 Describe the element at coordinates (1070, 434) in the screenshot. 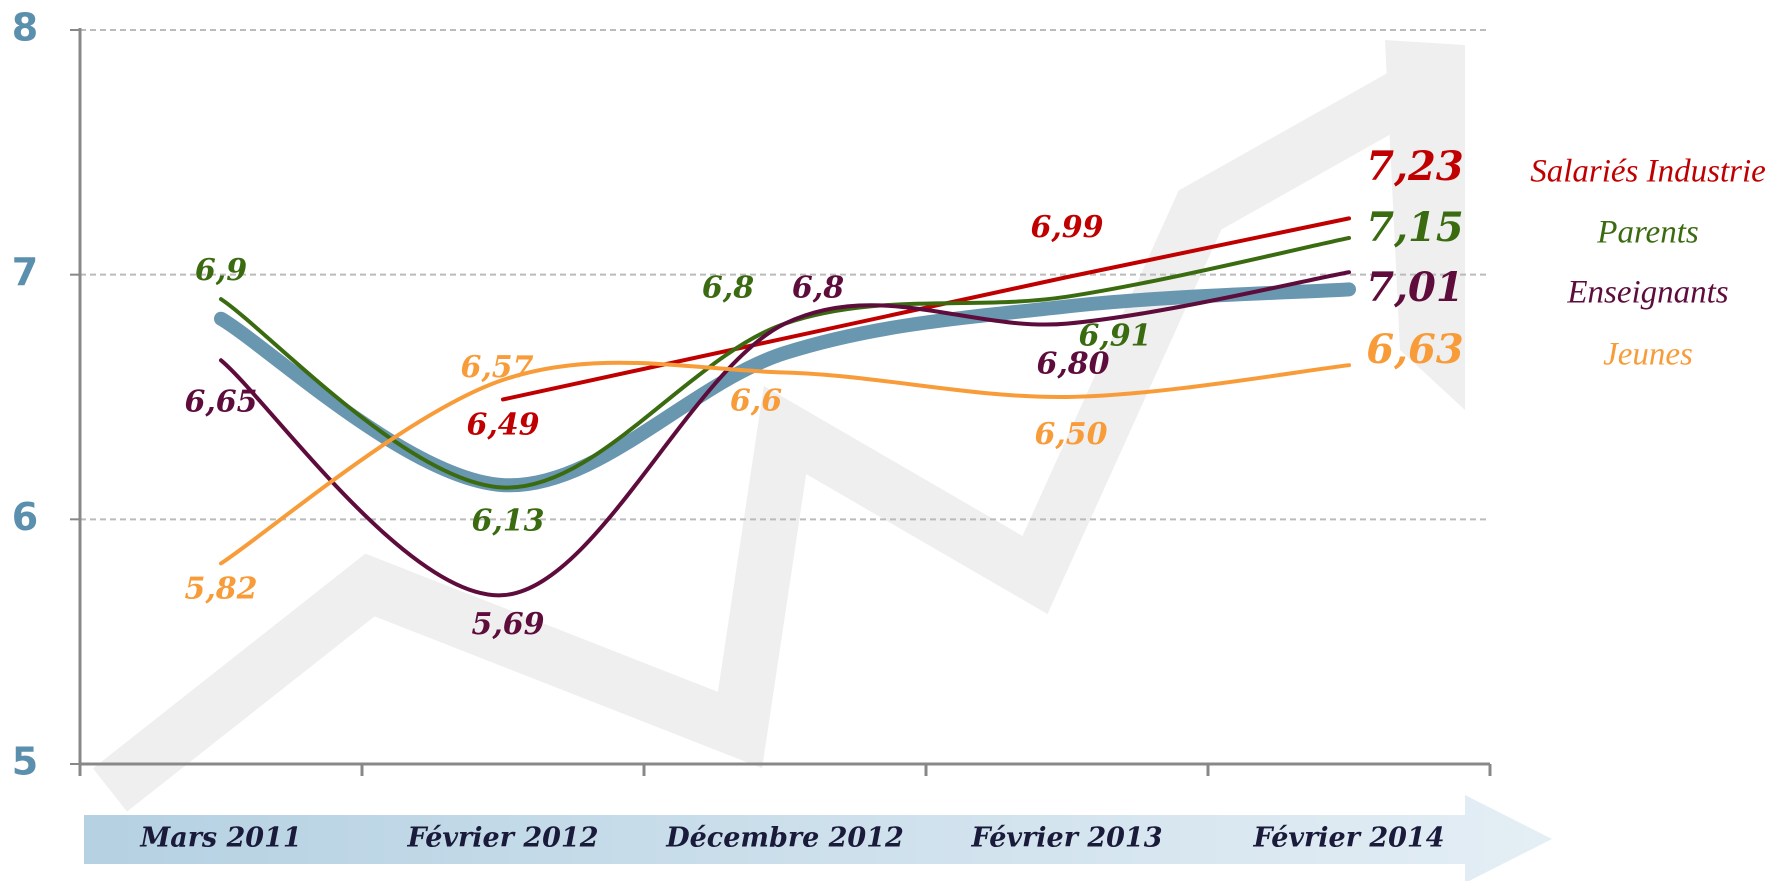

I see `value-label: 6,50` at that location.